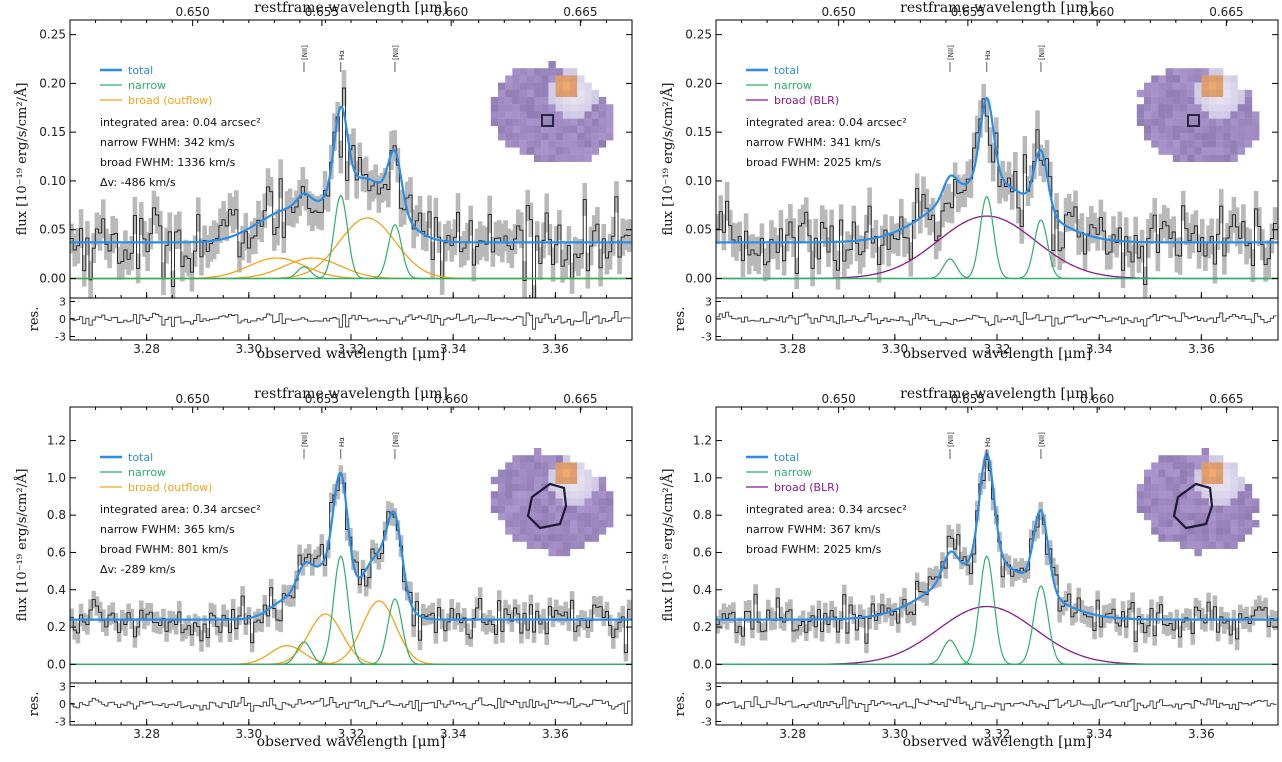 The height and width of the screenshot is (762, 1282). Describe the element at coordinates (146, 349) in the screenshot. I see `x-tick-label: 3.28` at that location.